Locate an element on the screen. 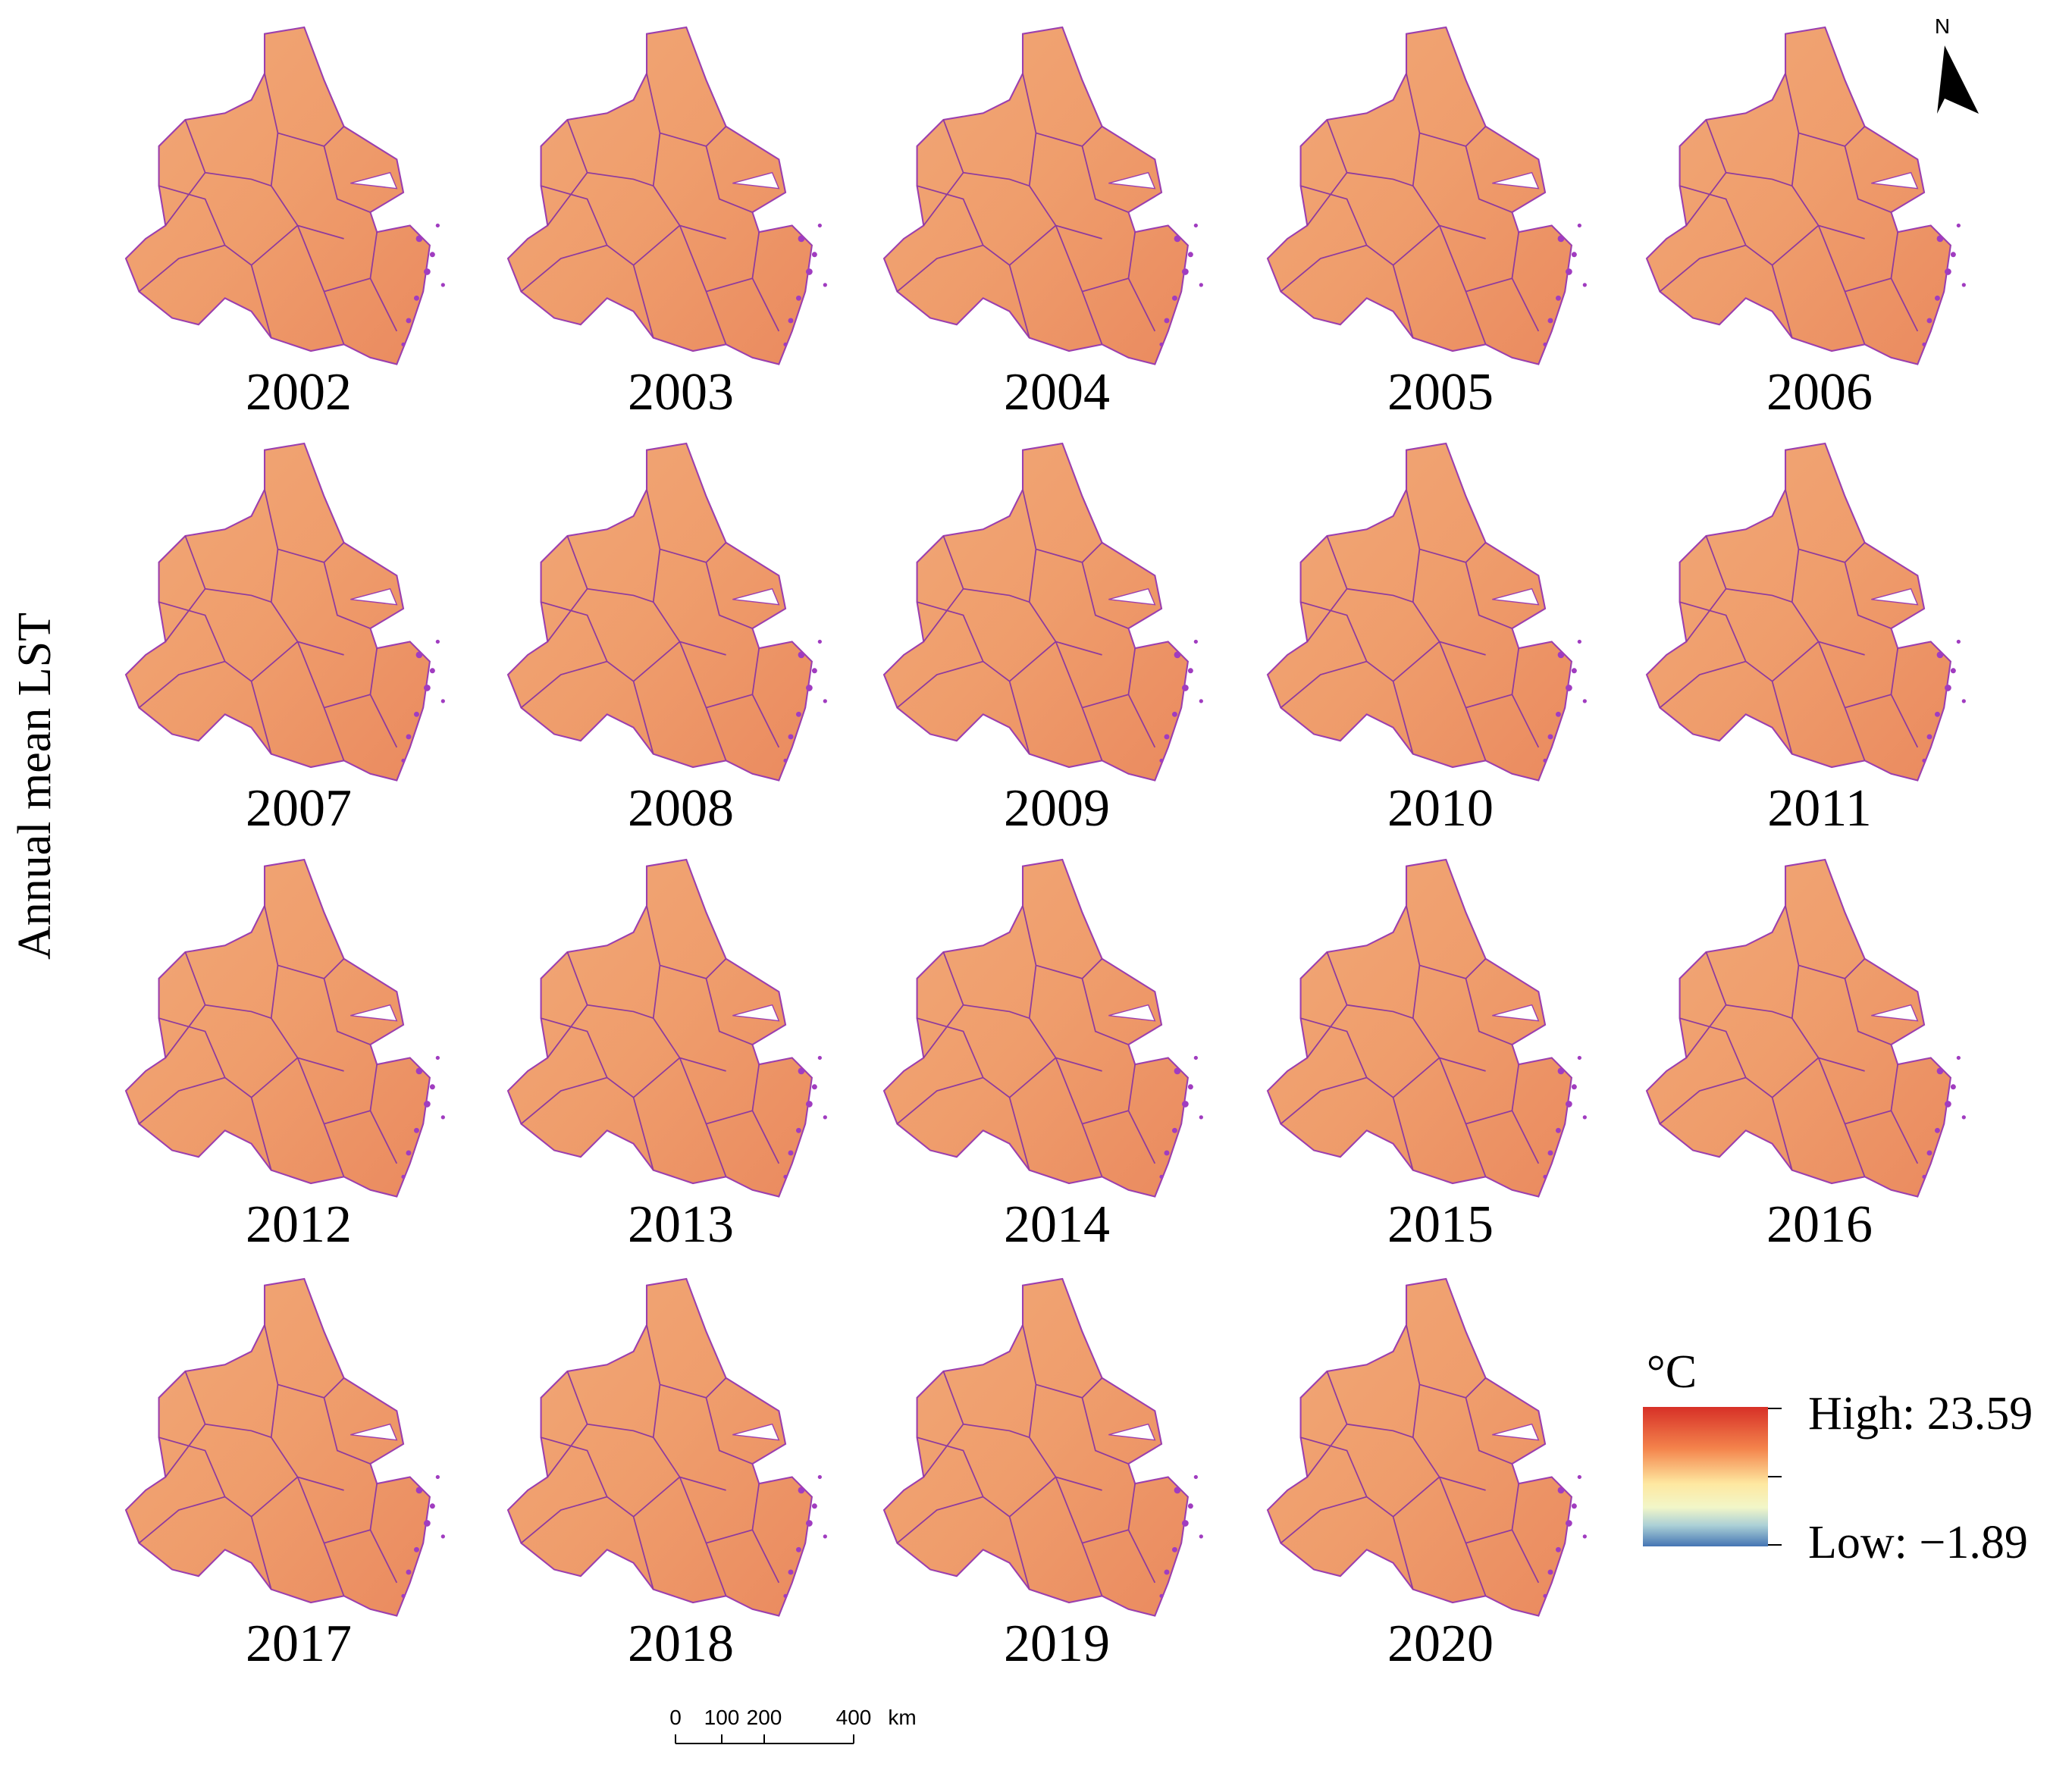 Image resolution: width=2072 pixels, height=1767 pixels. year-label: 2002 is located at coordinates (299, 392).